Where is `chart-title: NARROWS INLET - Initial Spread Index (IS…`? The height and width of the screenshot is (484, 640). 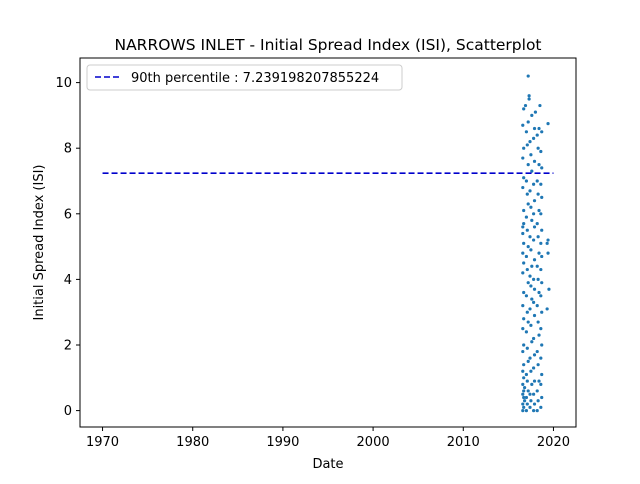
chart-title: NARROWS INLET - Initial Spread Index (IS… is located at coordinates (327, 45).